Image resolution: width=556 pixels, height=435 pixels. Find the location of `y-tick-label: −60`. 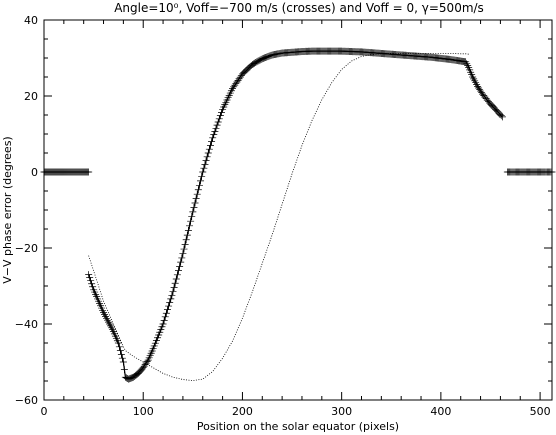

y-tick-label: −60 is located at coordinates (26, 400).